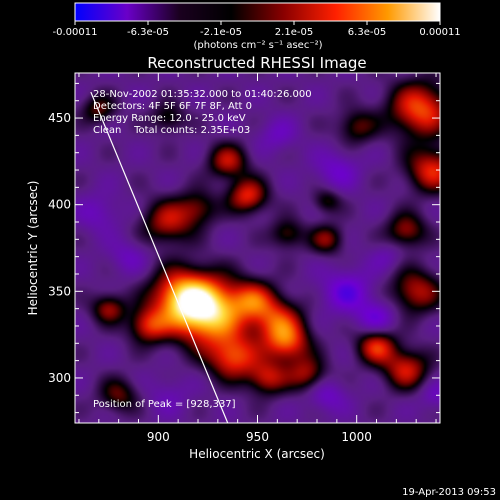  What do you see at coordinates (171, 130) in the screenshot?
I see `info-total-counts: Clean Total counts: 2.35E+03` at bounding box center [171, 130].